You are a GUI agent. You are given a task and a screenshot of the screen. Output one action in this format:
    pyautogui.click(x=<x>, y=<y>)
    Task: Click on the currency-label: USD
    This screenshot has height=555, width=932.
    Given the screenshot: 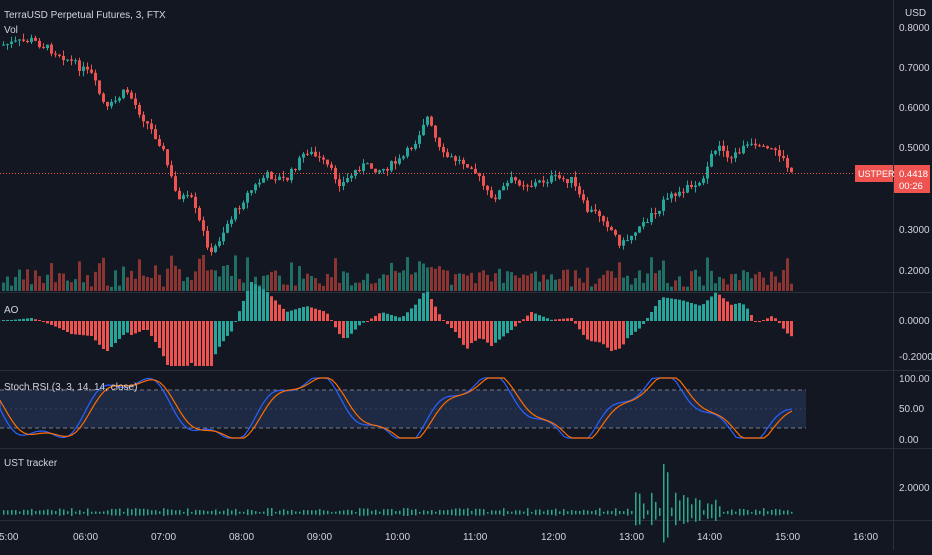 What is the action you would take?
    pyautogui.click(x=915, y=13)
    